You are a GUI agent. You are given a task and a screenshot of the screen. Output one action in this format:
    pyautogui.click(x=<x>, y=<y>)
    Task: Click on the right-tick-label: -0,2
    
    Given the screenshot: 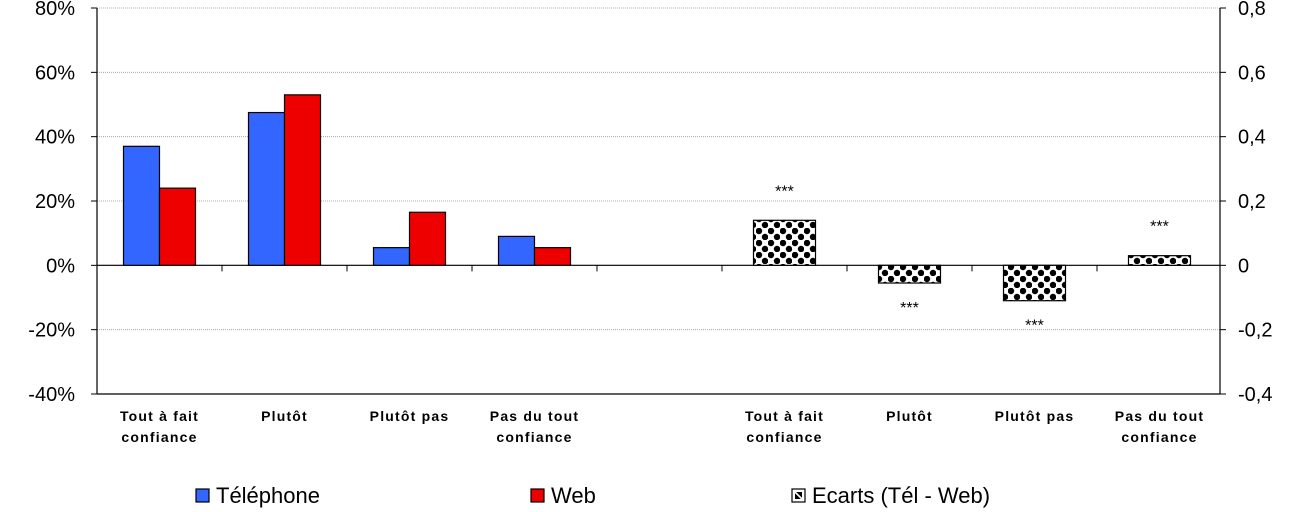 What is the action you would take?
    pyautogui.click(x=1255, y=331)
    